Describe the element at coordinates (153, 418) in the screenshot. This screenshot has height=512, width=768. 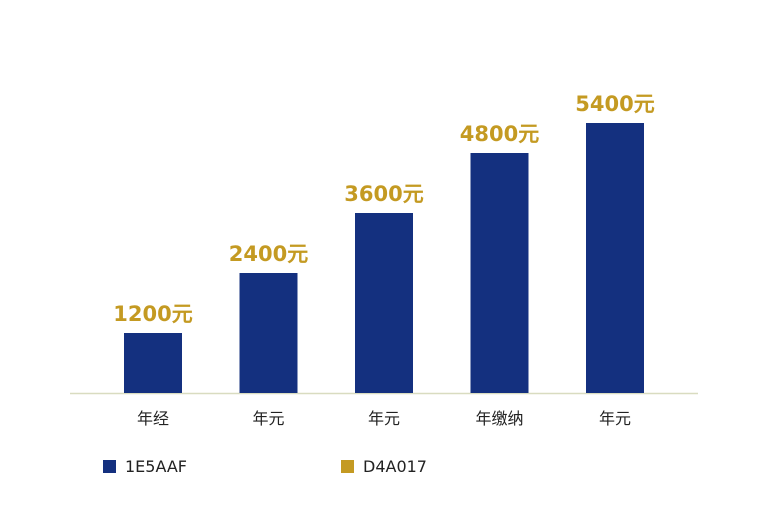
I see `x-tick-label-1: 年经` at that location.